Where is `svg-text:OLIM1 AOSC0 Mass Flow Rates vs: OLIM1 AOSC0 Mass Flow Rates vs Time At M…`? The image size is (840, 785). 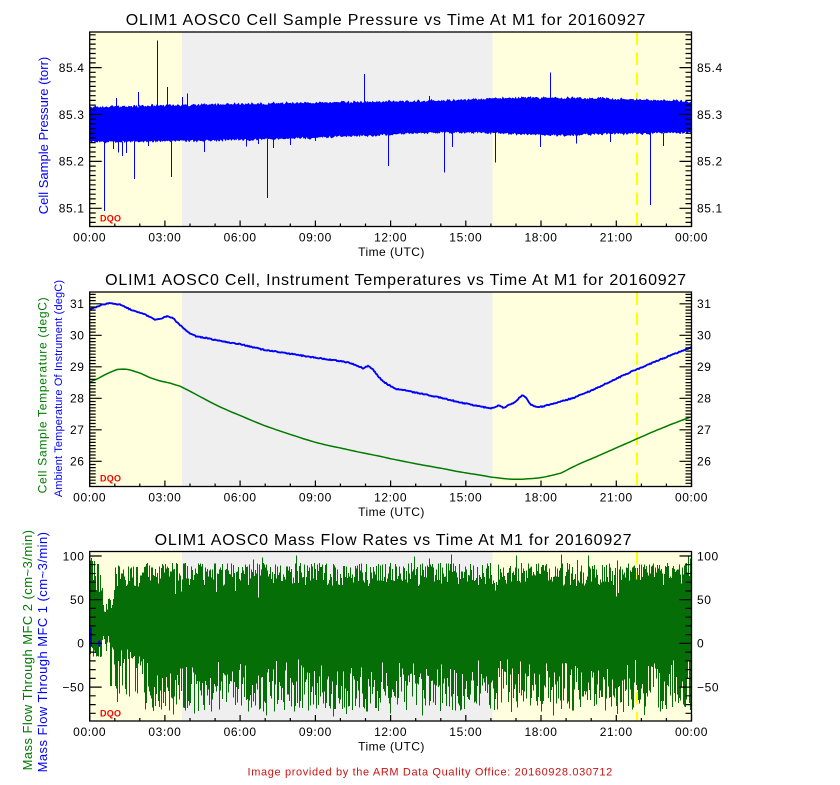 svg-text:OLIM1 AOSC0 Mass Flow Rates vs: OLIM1 AOSC0 Mass Flow Rates vs Time At M… is located at coordinates (394, 540).